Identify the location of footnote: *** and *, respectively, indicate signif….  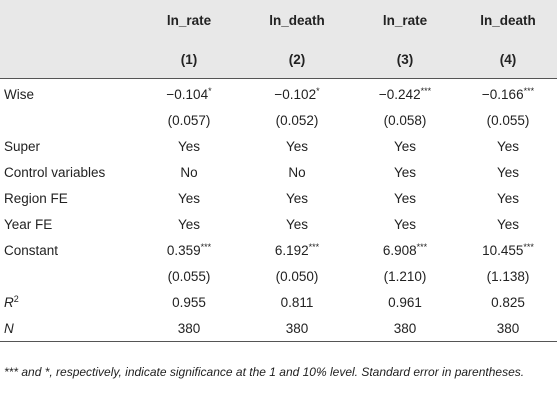
(264, 372).